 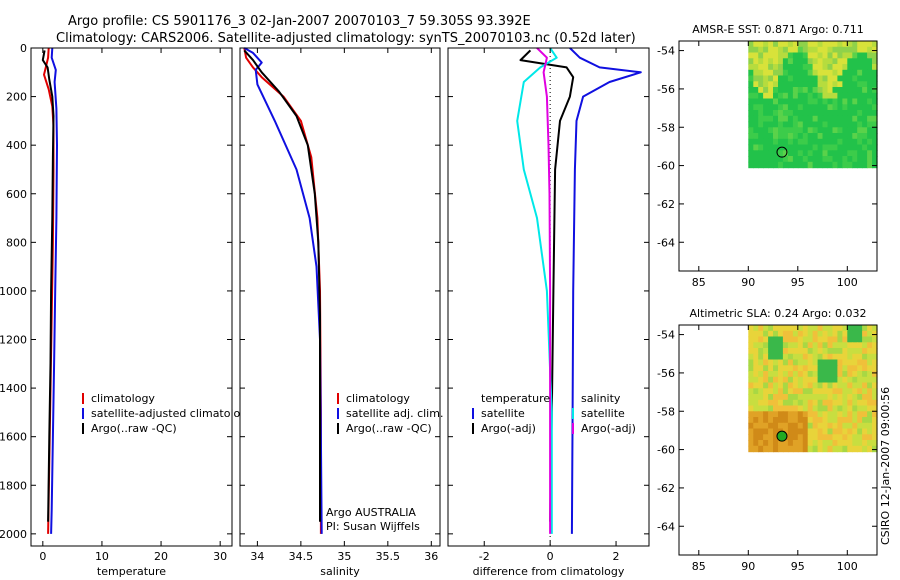 What do you see at coordinates (13, 534) in the screenshot?
I see `temperature-ytick-label: 2000` at bounding box center [13, 534].